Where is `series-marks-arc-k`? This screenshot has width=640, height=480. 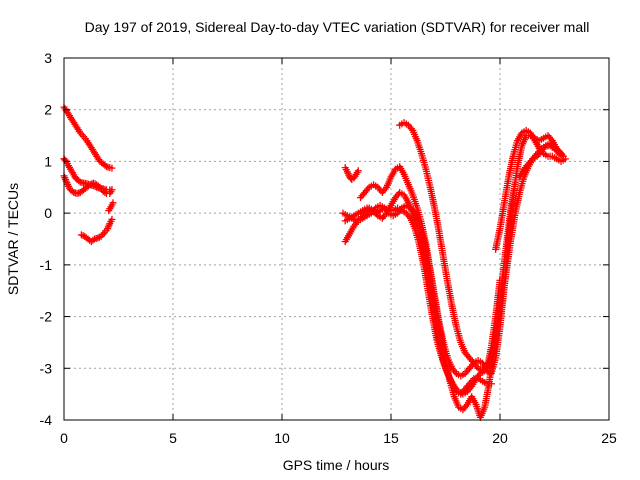 series-marks-arc-k is located at coordinates (450, 247).